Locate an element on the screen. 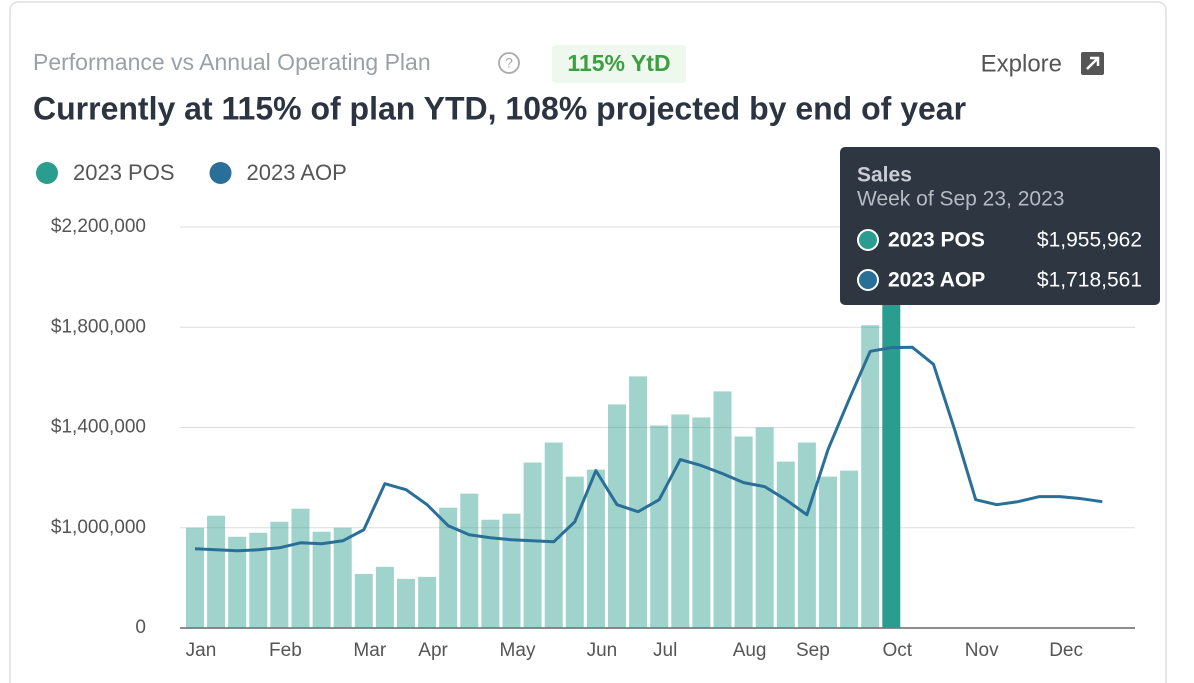  badge-text: 115% YtD is located at coordinates (618, 63).